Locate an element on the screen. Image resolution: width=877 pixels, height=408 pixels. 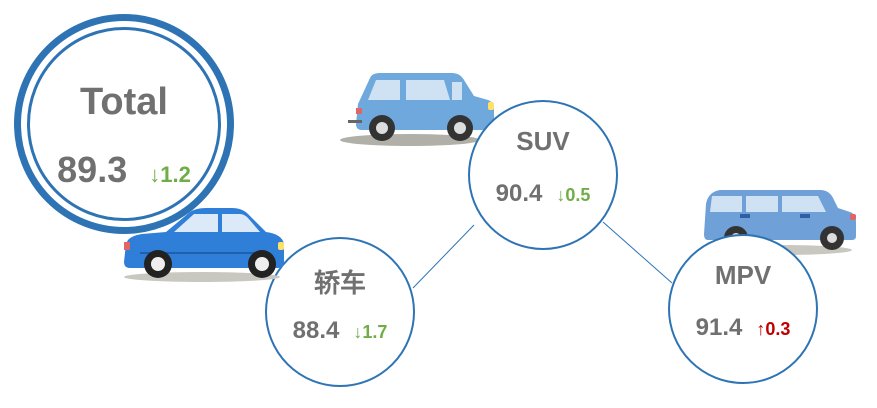
suv-title: SUV is located at coordinates (543, 141).